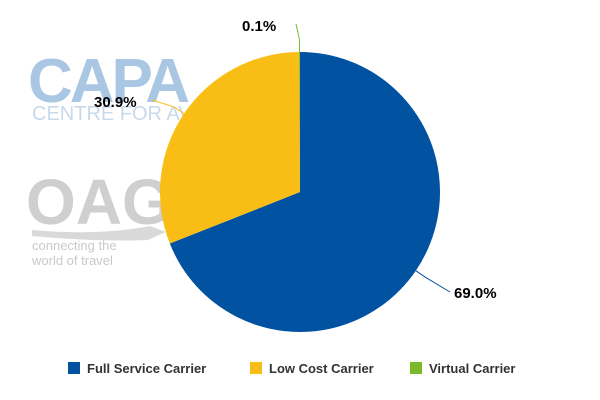 The image size is (600, 400). I want to click on legend-swatch-low-cost, so click(256, 368).